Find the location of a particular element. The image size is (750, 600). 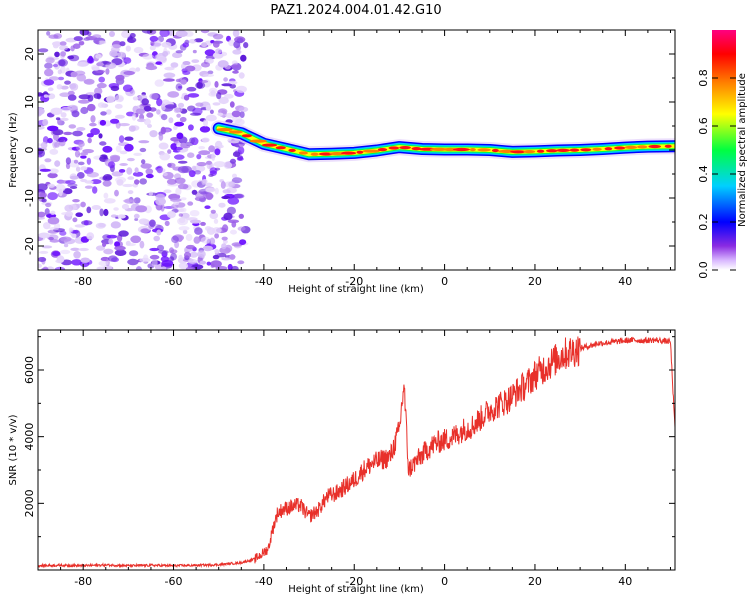

colorbar-label: Normalized spectral amplitude is located at coordinates (742, 150).